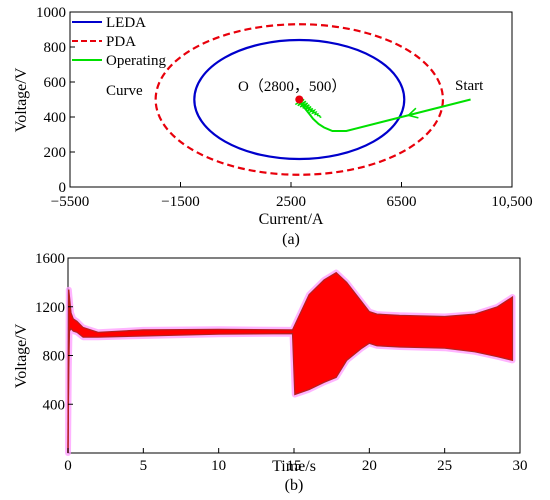 Image resolution: width=550 pixels, height=500 pixels. What do you see at coordinates (55, 83) in the screenshot?
I see `chart-a-y-tick-label: 600` at bounding box center [55, 83].